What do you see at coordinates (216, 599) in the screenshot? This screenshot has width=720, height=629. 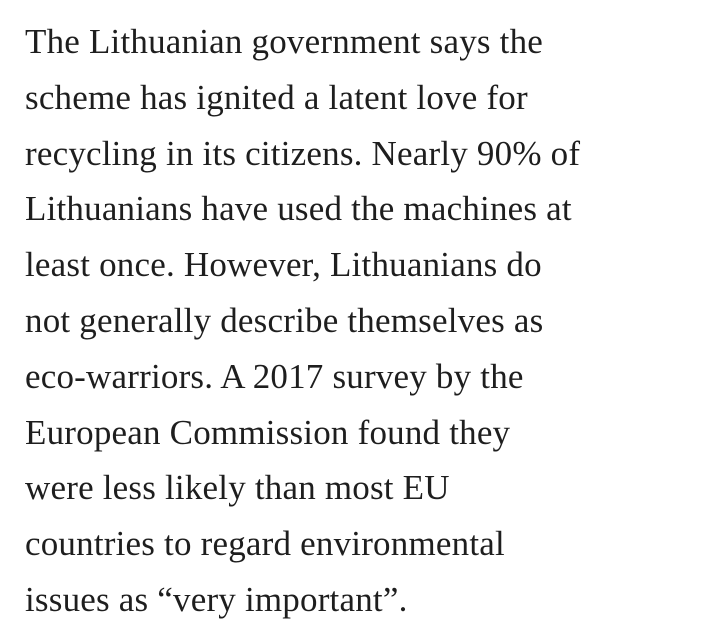 I see `text-line: issues as “very important”.` at bounding box center [216, 599].